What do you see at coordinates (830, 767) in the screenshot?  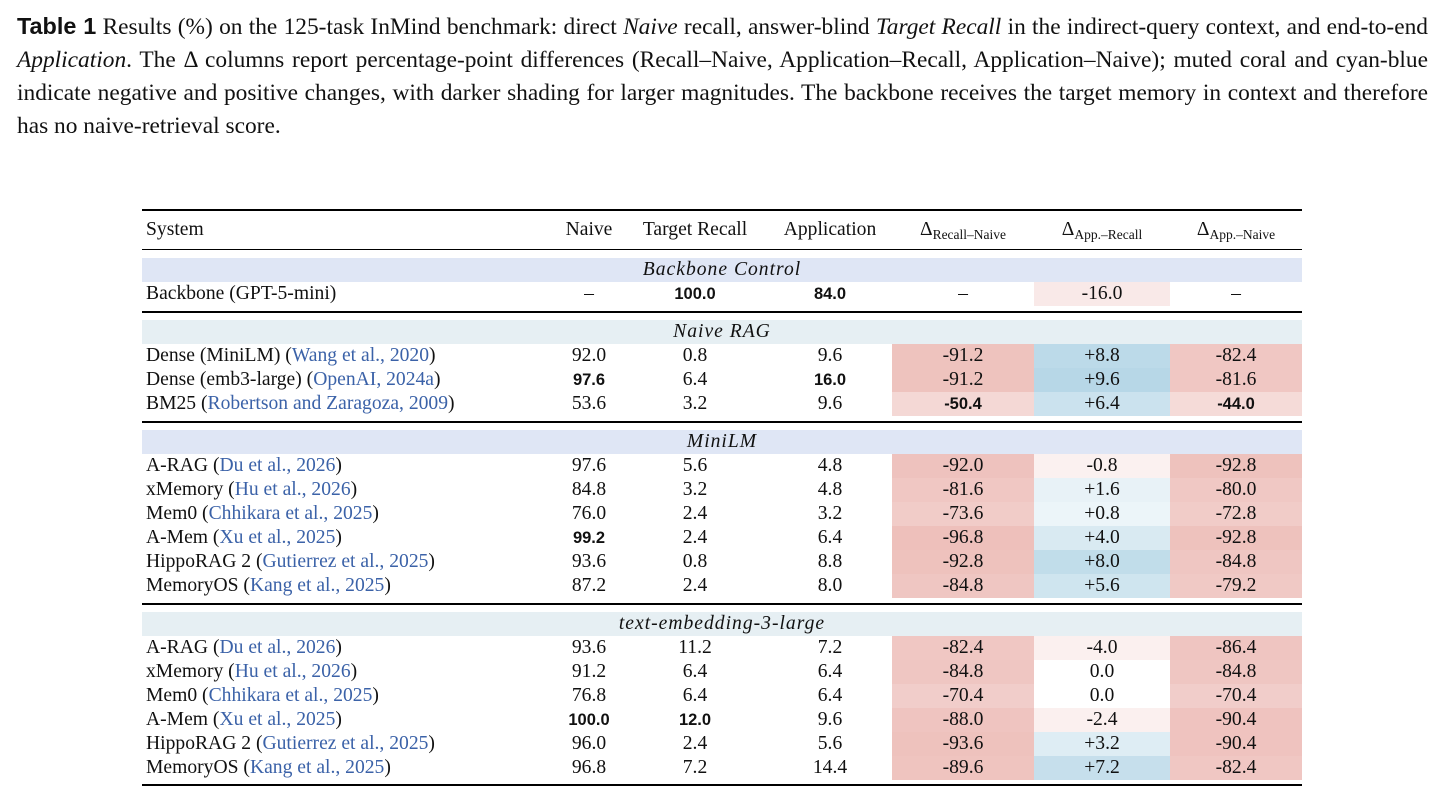 I see `cell-app: 14.4` at bounding box center [830, 767].